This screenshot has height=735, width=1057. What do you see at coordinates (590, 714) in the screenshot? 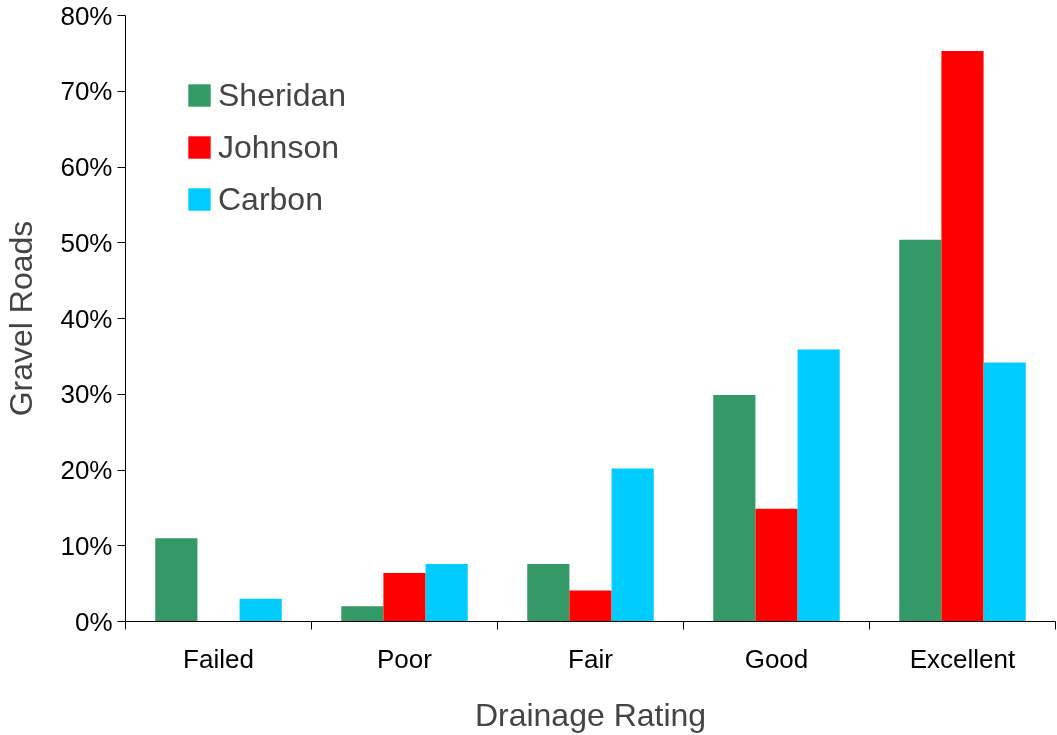
I see `x-axis-title: Drainage Rating` at bounding box center [590, 714].